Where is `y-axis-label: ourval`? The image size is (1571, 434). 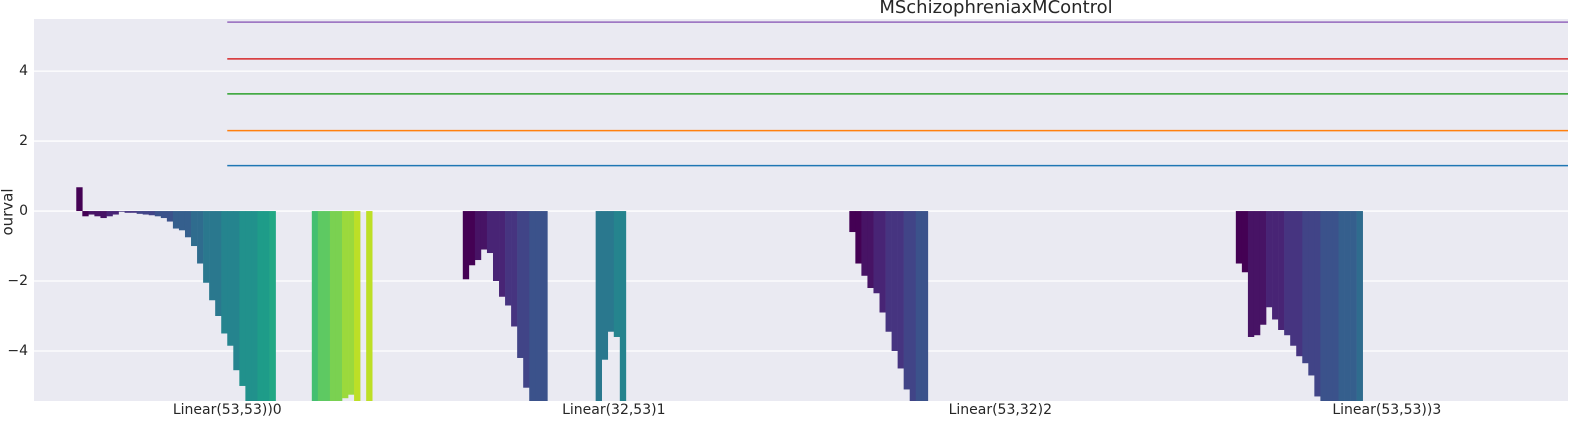 y-axis-label: ourval is located at coordinates (8, 211).